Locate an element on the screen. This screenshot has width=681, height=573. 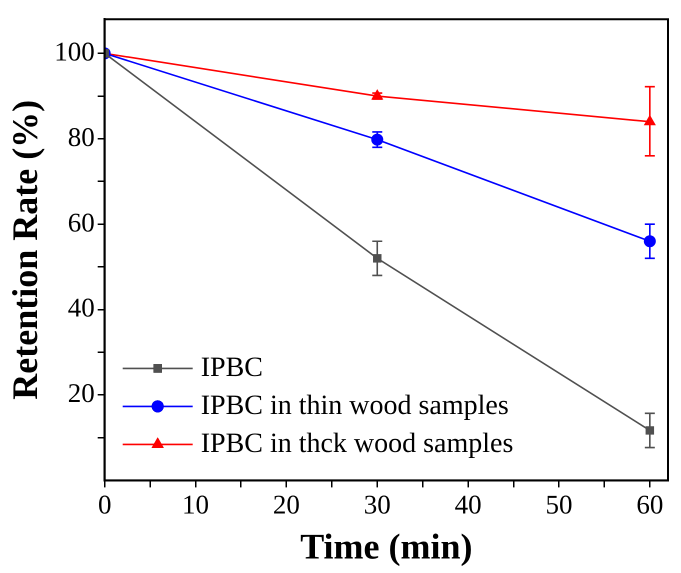
x-tick-label: 20 is located at coordinates (286, 505).